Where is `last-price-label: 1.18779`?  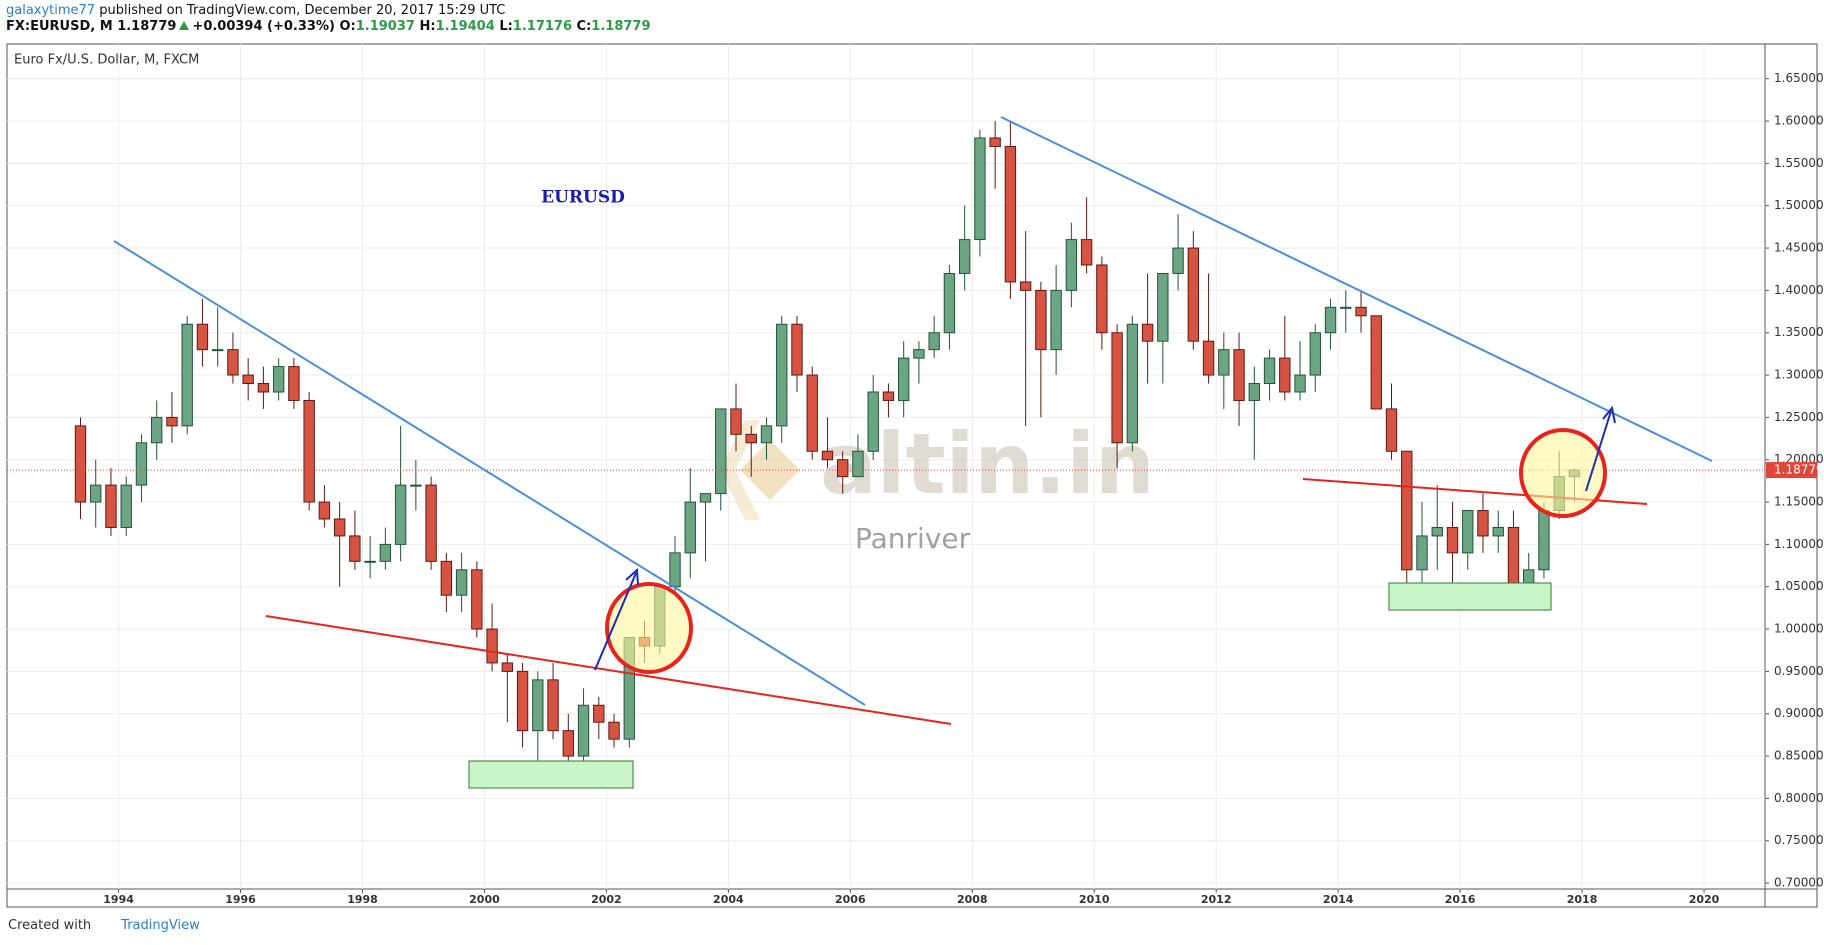 last-price-label: 1.18779 is located at coordinates (1799, 470).